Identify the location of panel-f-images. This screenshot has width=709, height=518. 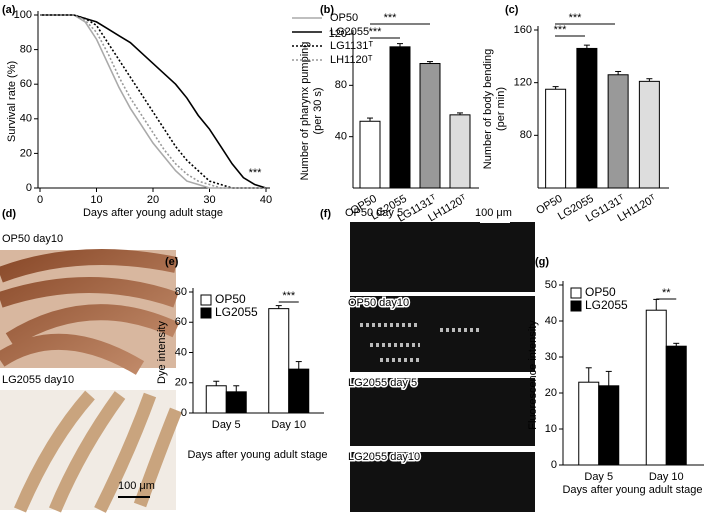
(442, 366).